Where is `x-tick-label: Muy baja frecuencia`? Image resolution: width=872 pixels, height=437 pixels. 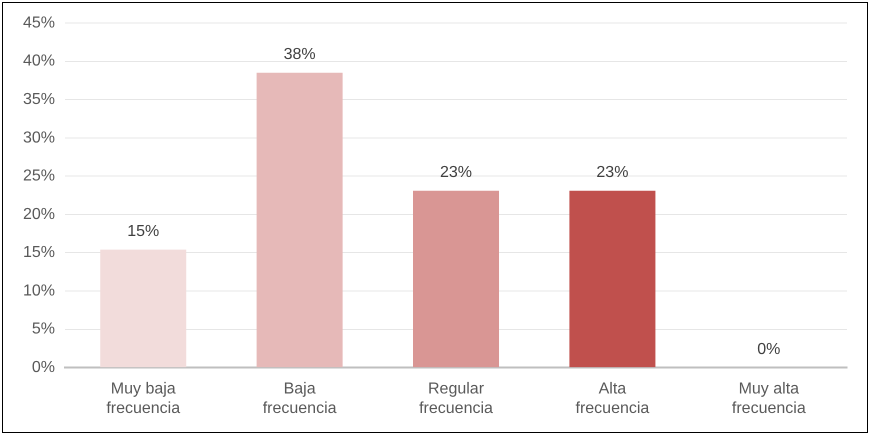 x-tick-label: Muy baja frecuencia is located at coordinates (143, 398).